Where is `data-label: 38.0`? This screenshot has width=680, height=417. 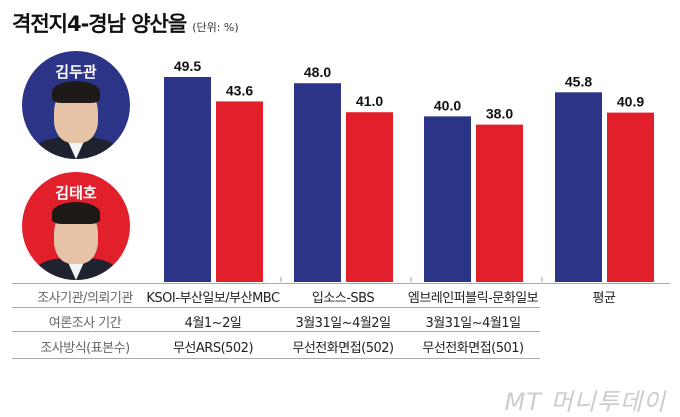 data-label: 38.0 is located at coordinates (499, 114).